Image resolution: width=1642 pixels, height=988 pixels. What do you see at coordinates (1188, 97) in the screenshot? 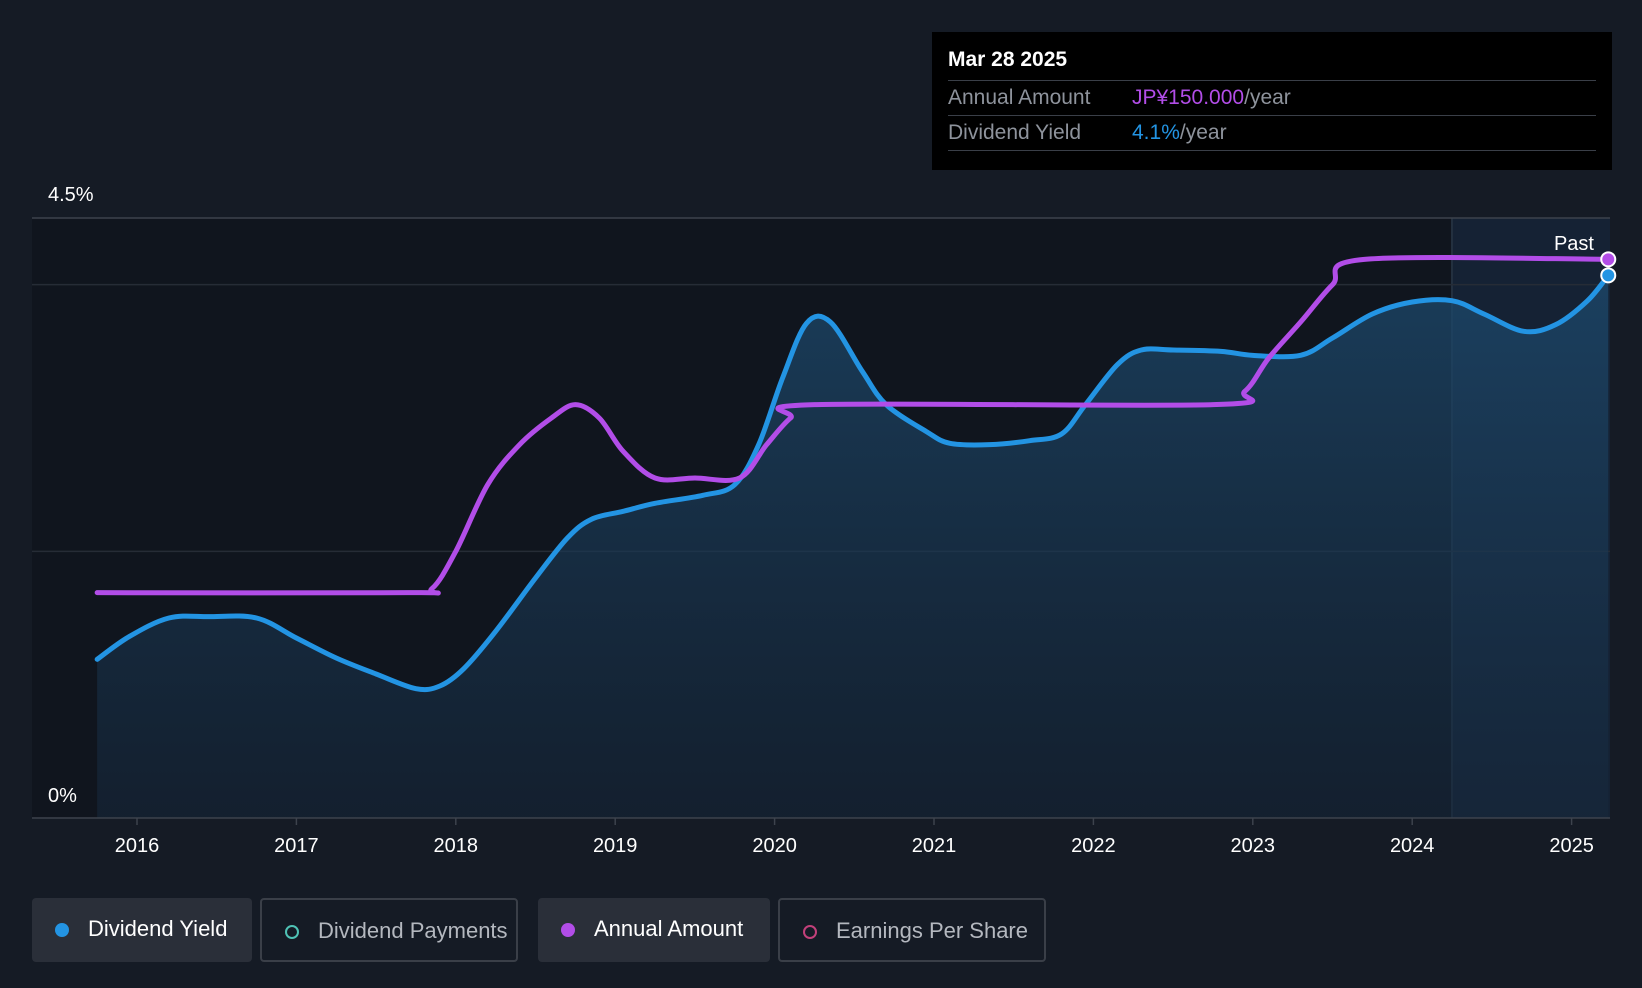
I see `tooltip-value: JP¥150.000` at bounding box center [1188, 97].